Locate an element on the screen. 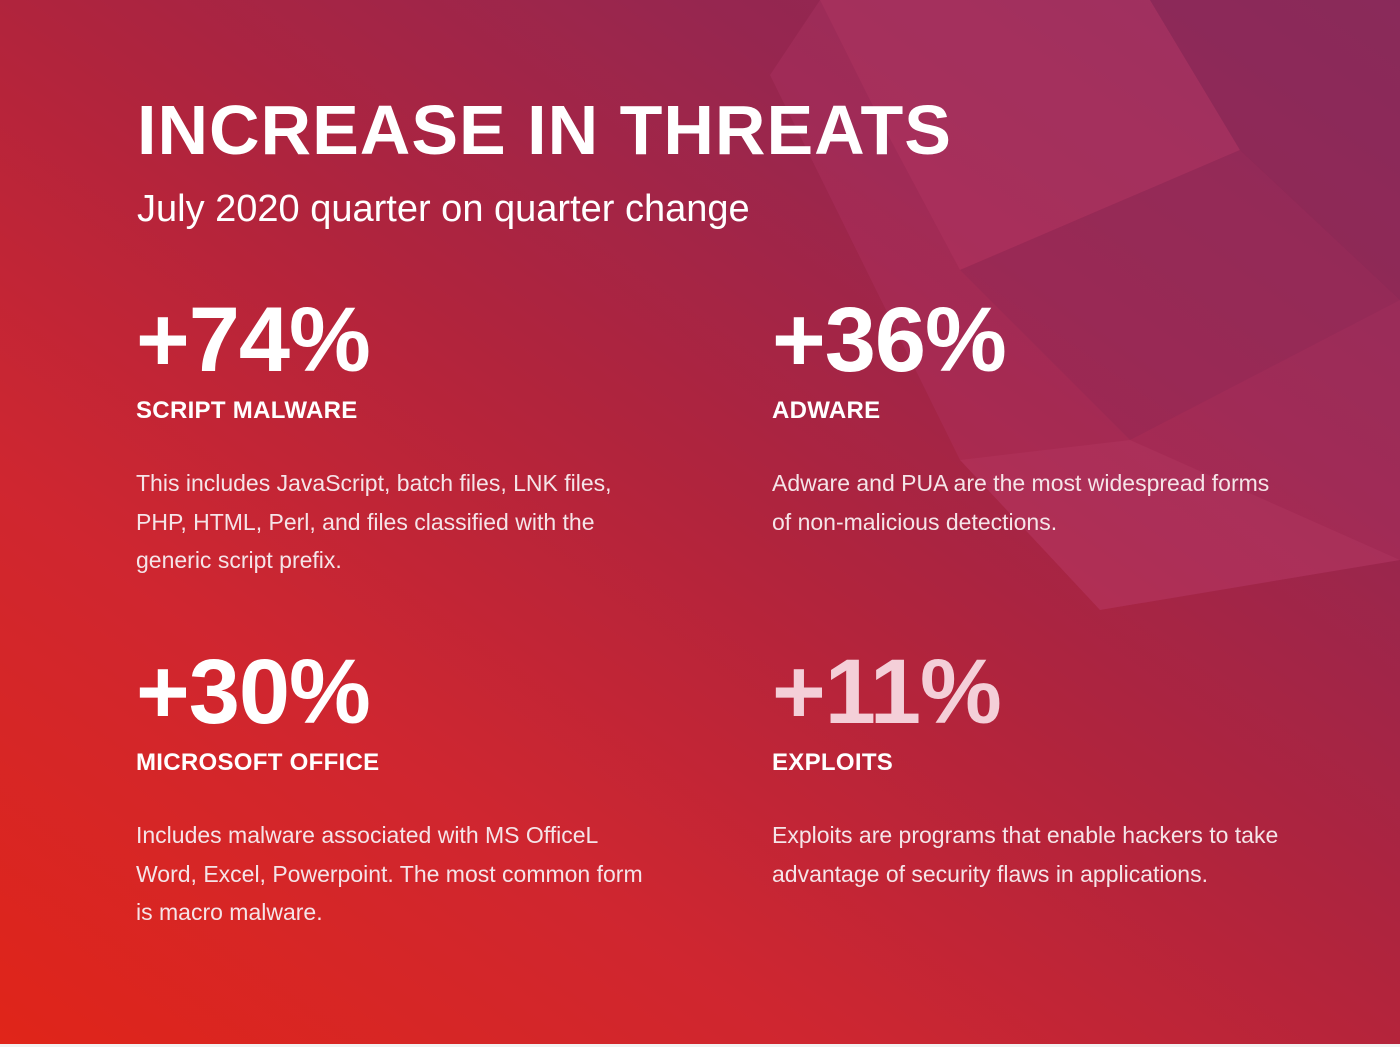 The image size is (1400, 1047). stat-value: +11% is located at coordinates (887, 692).